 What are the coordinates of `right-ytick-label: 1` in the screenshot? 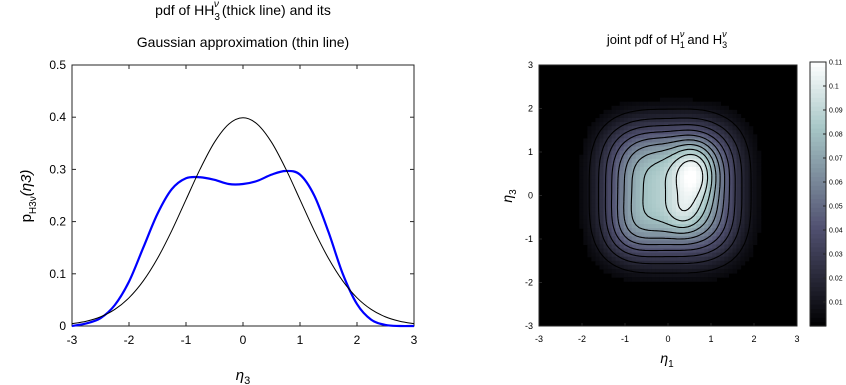 It's located at (530, 152).